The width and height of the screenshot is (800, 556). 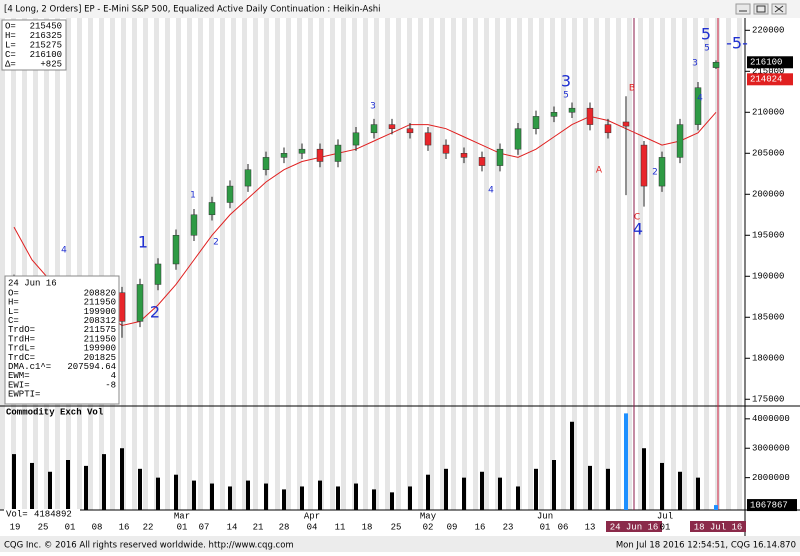 What do you see at coordinates (13, 303) in the screenshot?
I see `data-label: H=` at bounding box center [13, 303].